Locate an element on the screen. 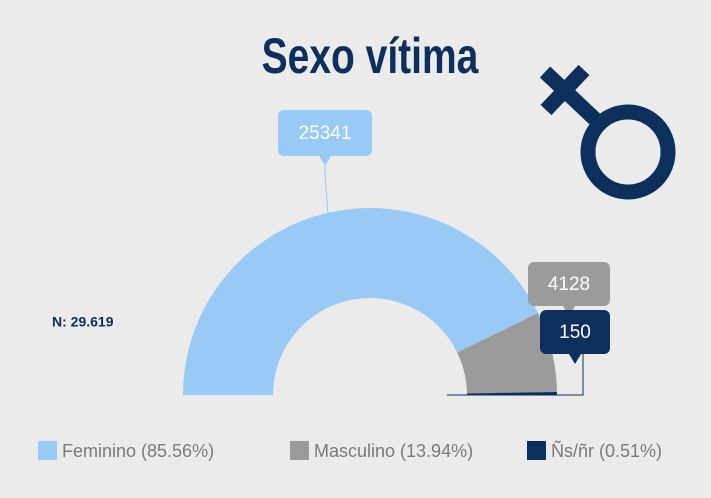 Image resolution: width=711 pixels, height=498 pixels. legend-label: Masculino (13.94%) is located at coordinates (393, 451).